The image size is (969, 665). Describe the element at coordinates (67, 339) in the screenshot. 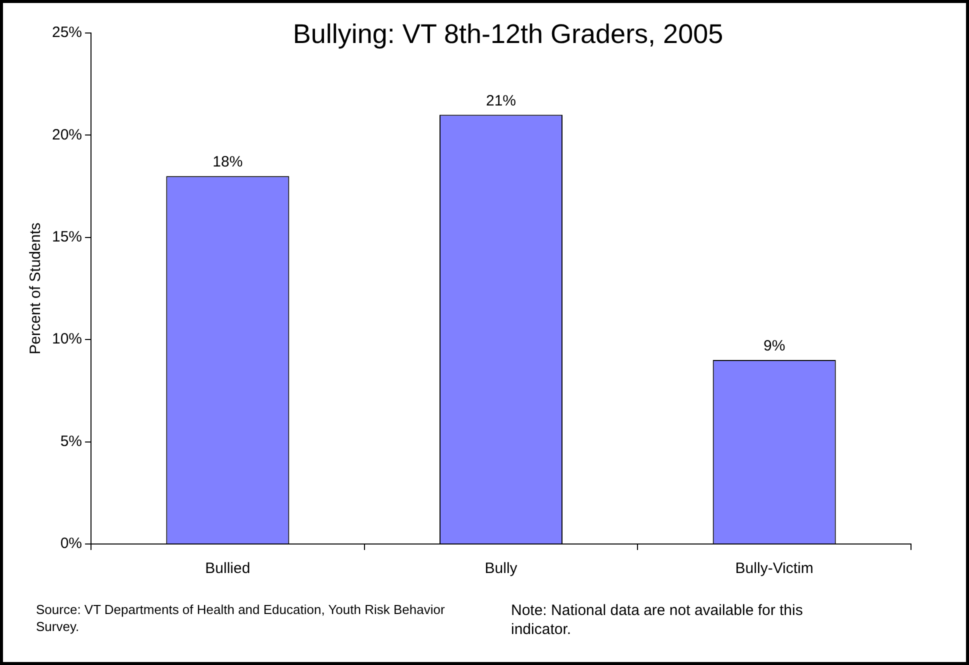

I see `y-tick-label: 10%` at that location.